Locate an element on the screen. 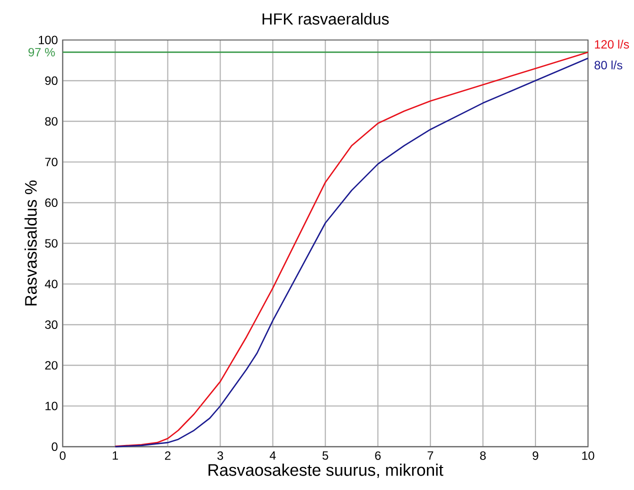 Image resolution: width=634 pixels, height=490 pixels. y-tick-label: 10 is located at coordinates (52, 406).